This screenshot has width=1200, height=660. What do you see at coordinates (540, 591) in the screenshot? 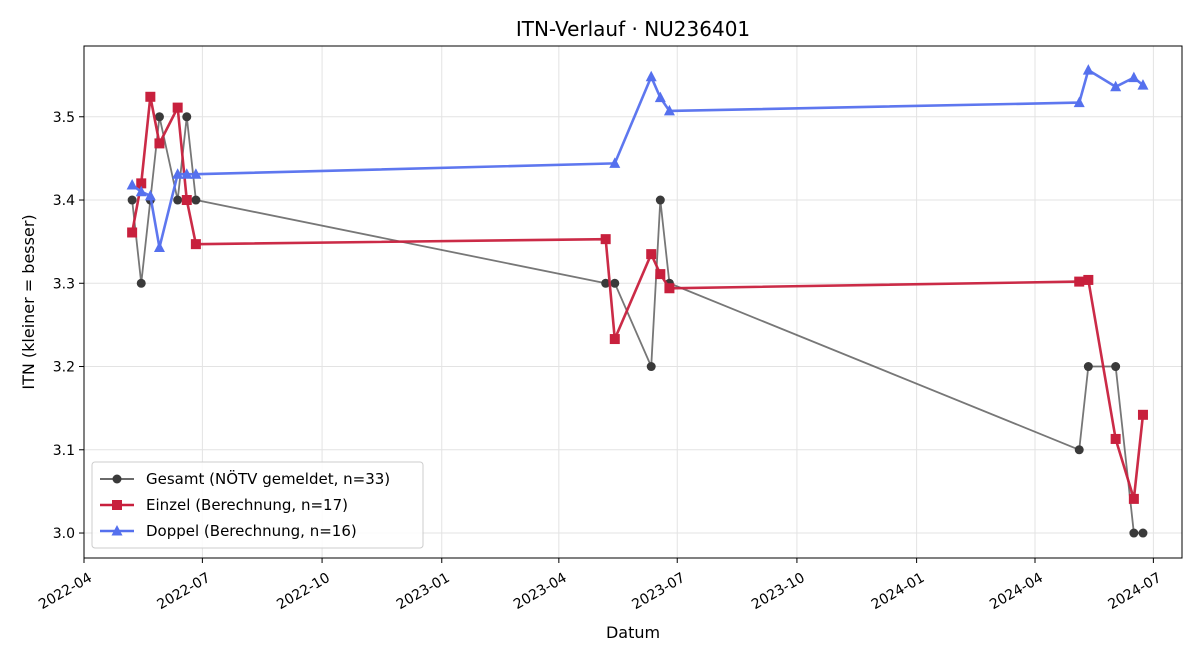
I see `x-tick-label: 2023-04` at bounding box center [540, 591].